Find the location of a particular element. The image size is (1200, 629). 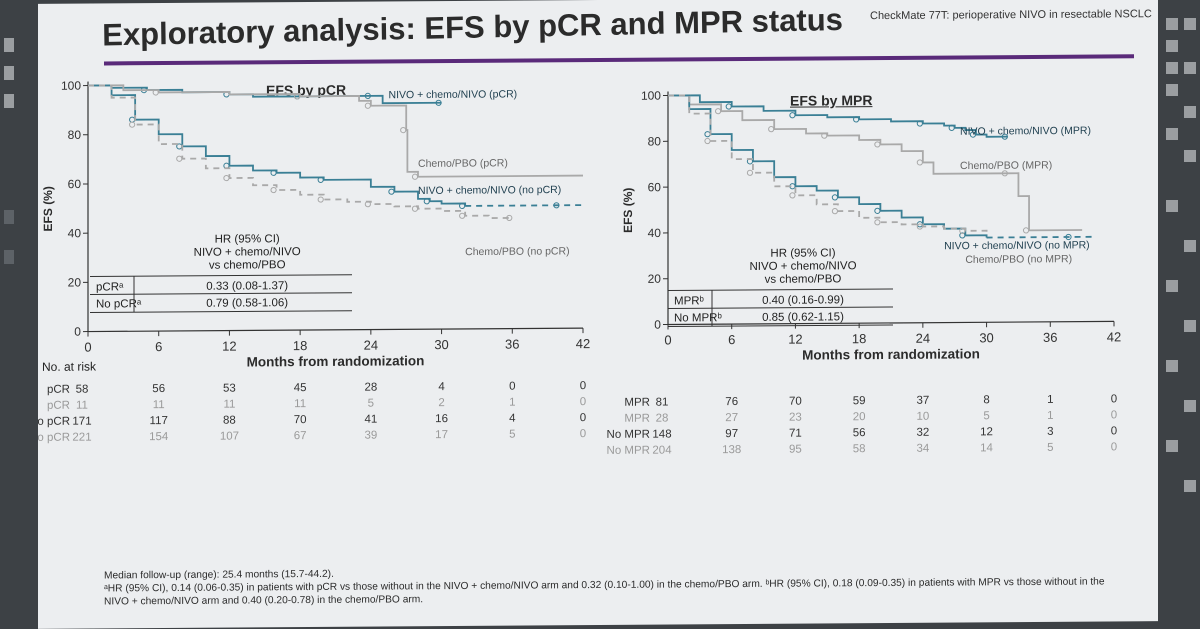

risk-cell: 154 is located at coordinates (159, 437).